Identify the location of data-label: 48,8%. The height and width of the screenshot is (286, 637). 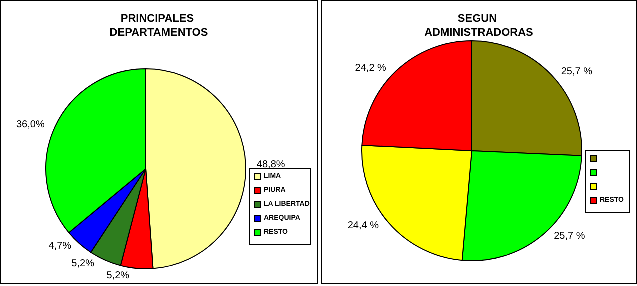
(271, 165).